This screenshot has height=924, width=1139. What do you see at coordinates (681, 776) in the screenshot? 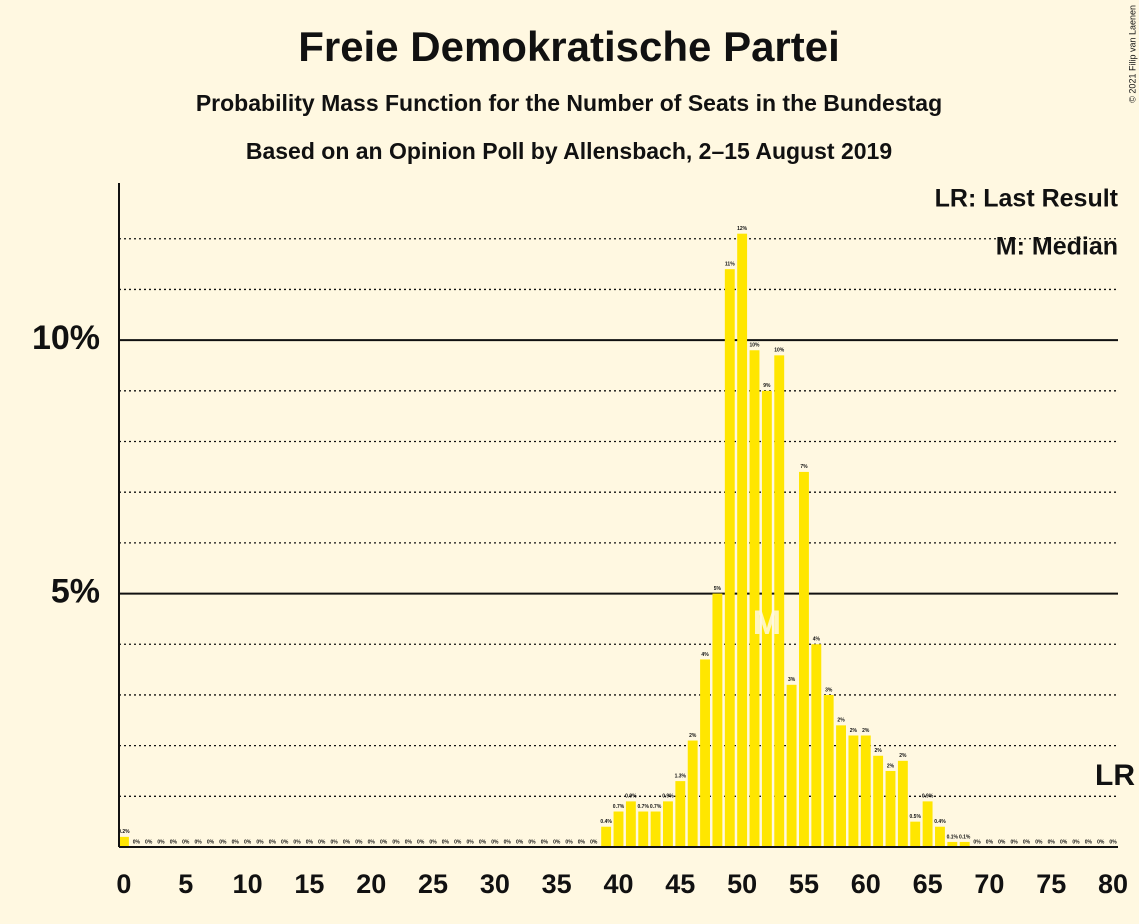
I see `value-label: 1.3%` at bounding box center [681, 776].